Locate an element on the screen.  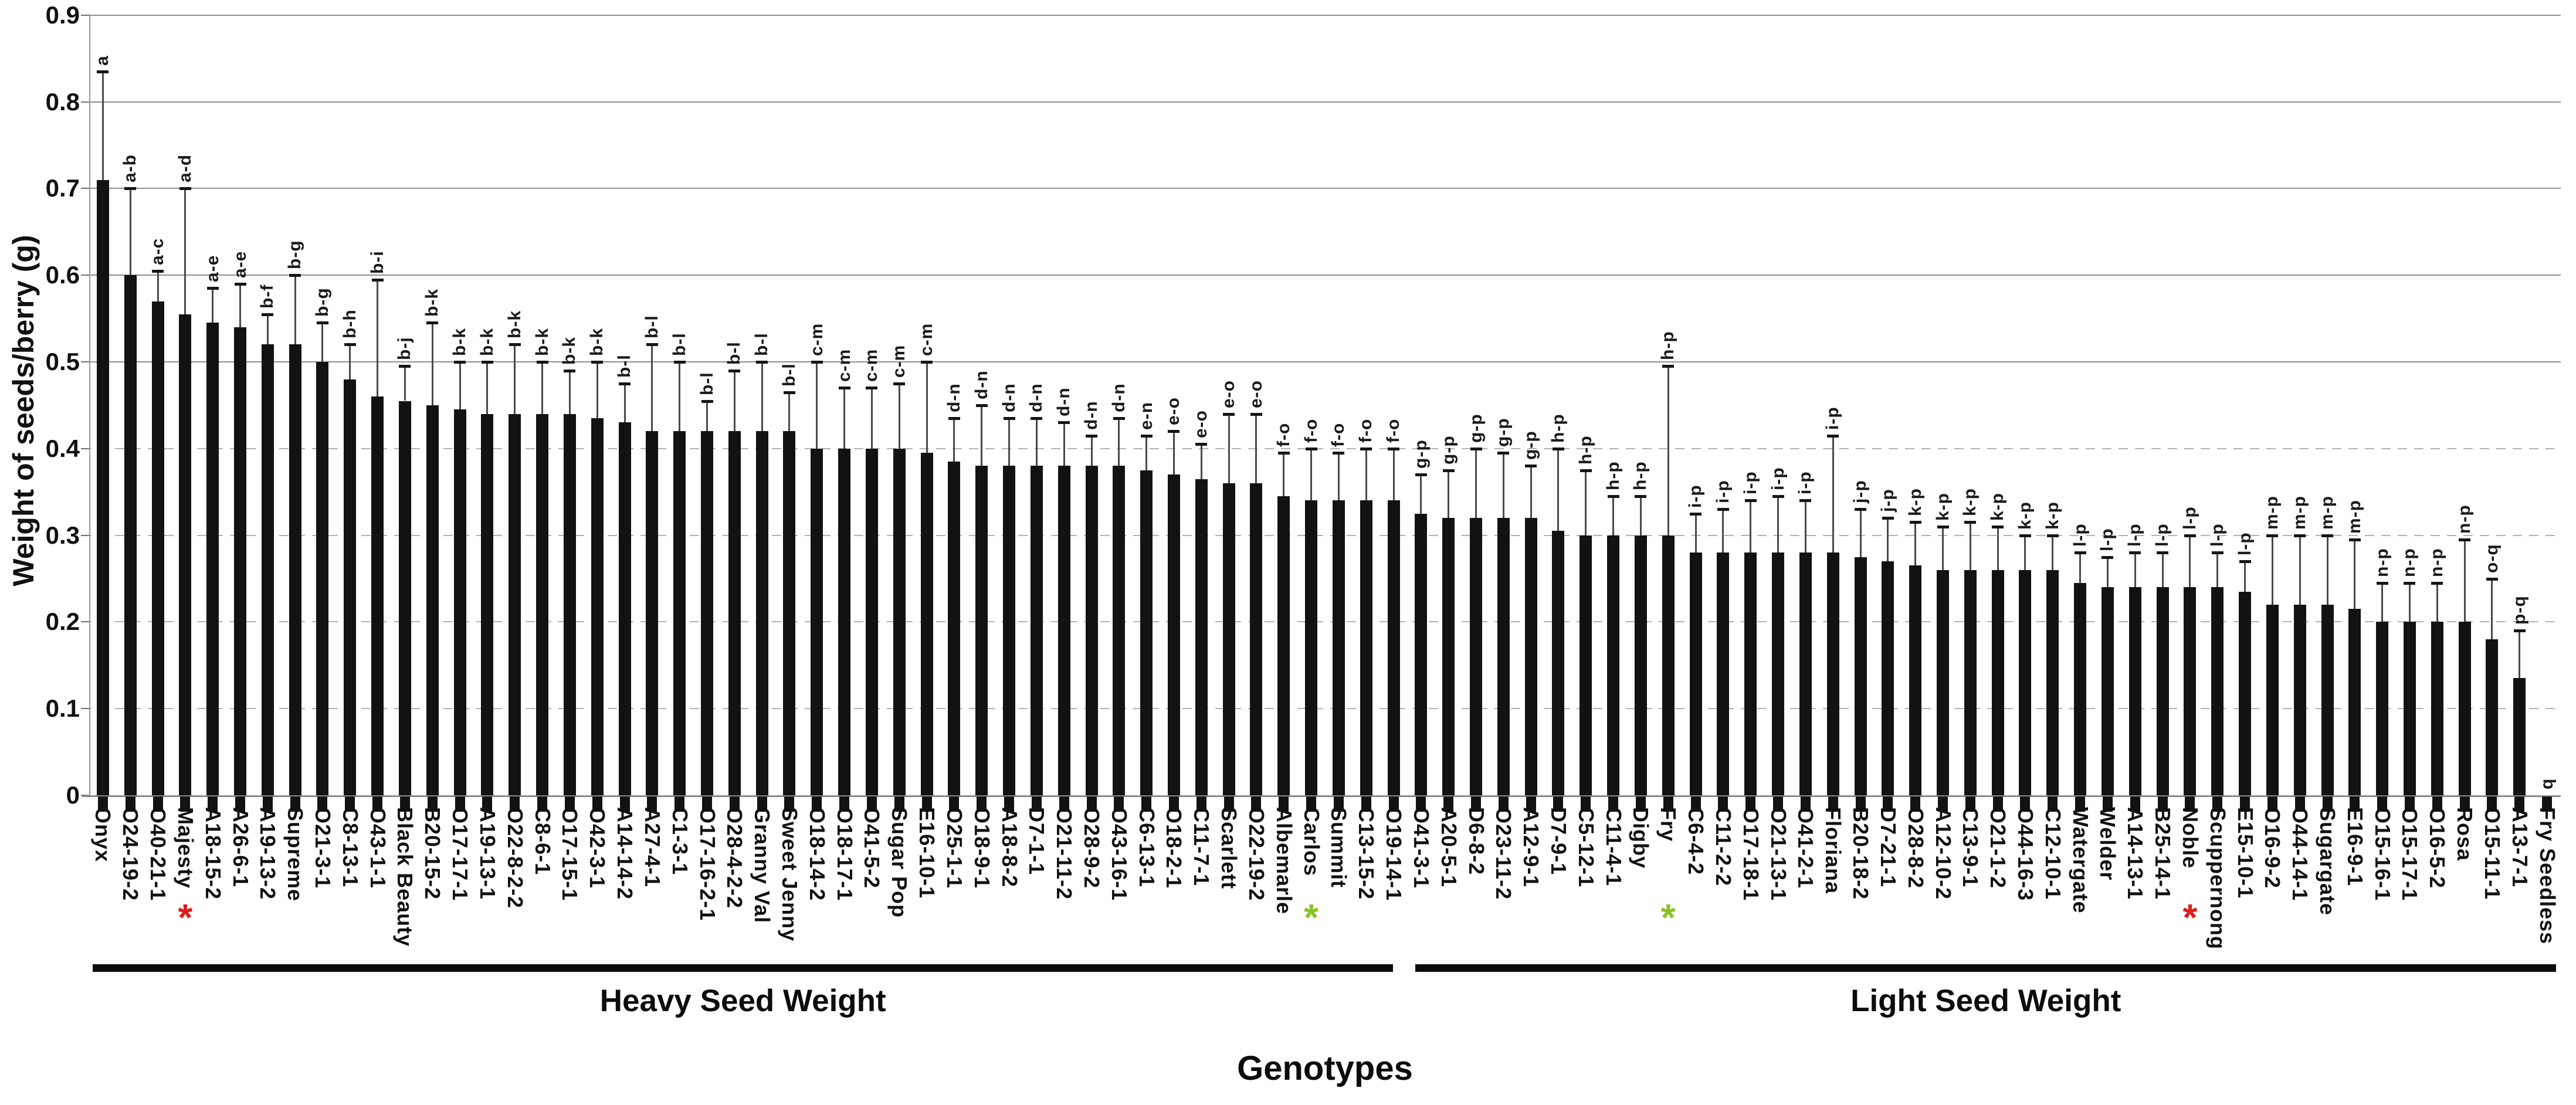
y-tick-label-0.6: 0.6 is located at coordinates (62, 275).